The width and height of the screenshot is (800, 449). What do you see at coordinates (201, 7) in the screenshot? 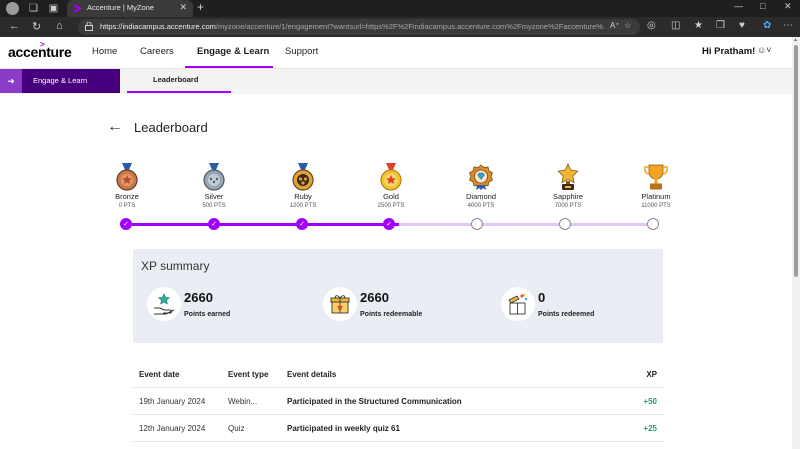
I see `new-tab-button: +` at bounding box center [201, 7].